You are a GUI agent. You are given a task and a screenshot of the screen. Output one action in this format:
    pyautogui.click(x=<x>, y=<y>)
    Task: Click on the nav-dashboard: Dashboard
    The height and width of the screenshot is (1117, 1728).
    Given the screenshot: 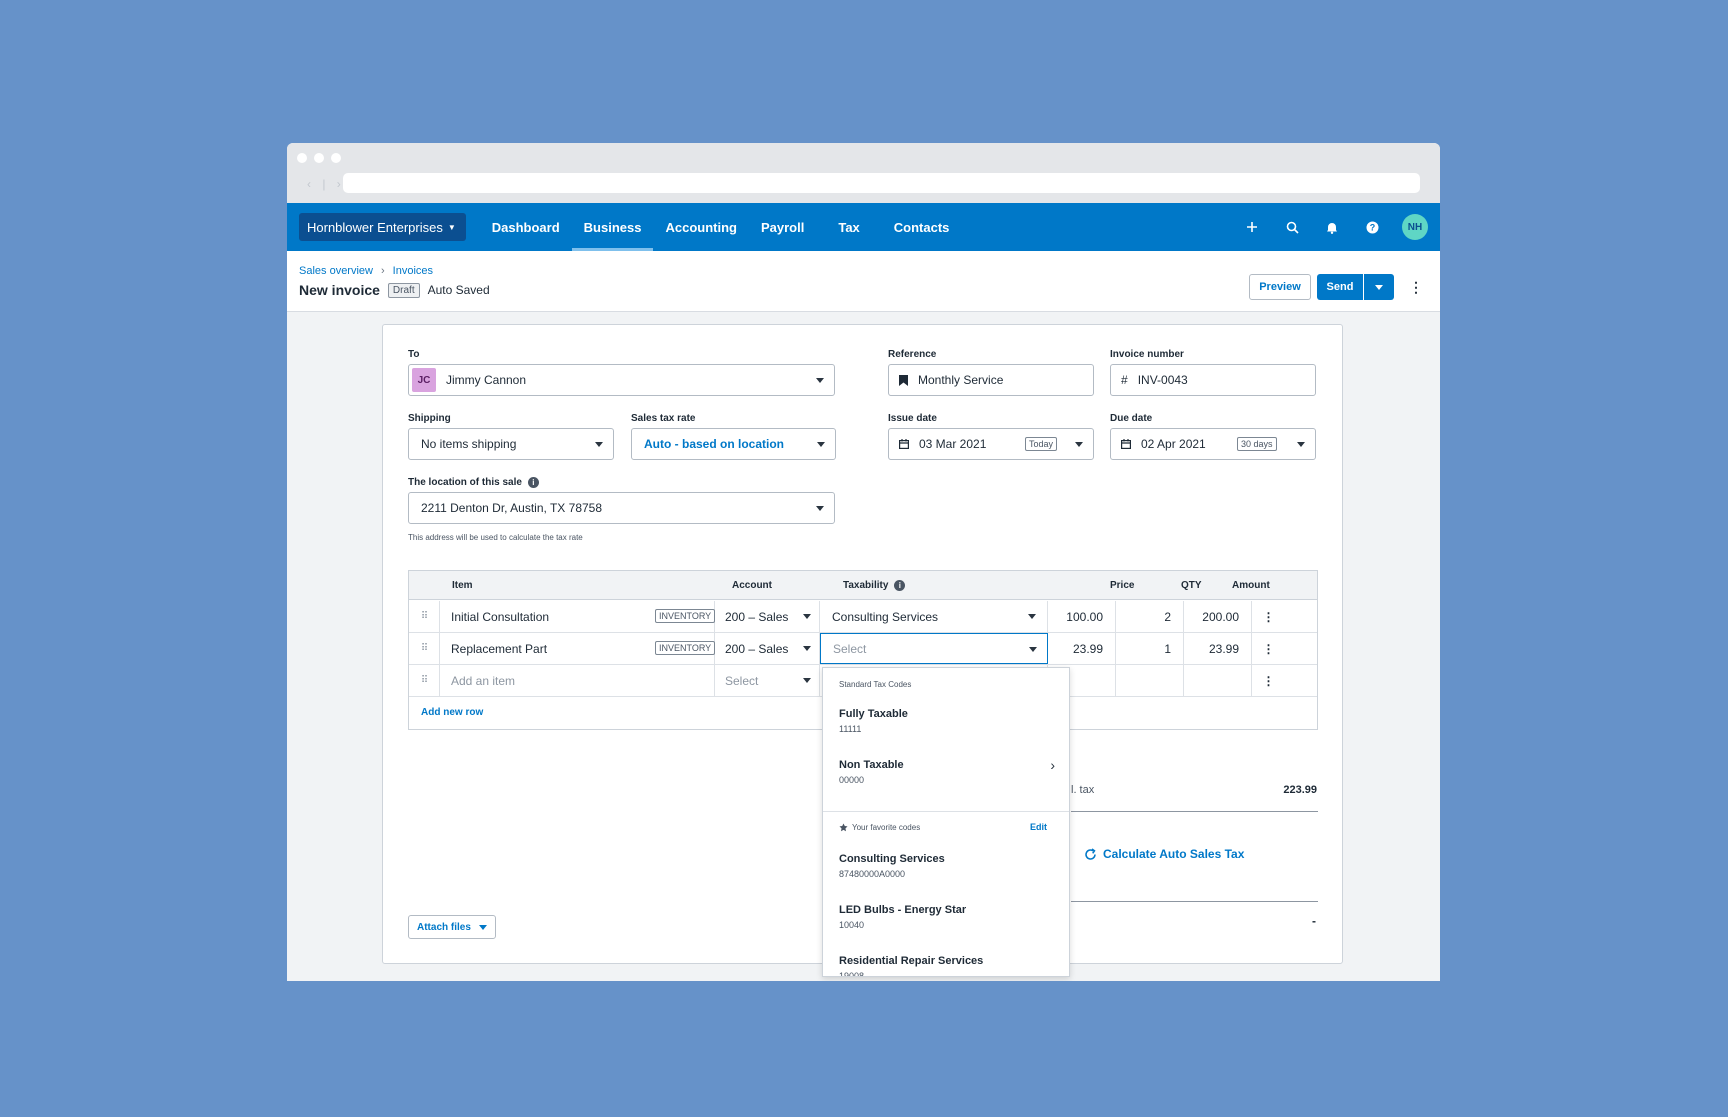 What is the action you would take?
    pyautogui.click(x=525, y=227)
    